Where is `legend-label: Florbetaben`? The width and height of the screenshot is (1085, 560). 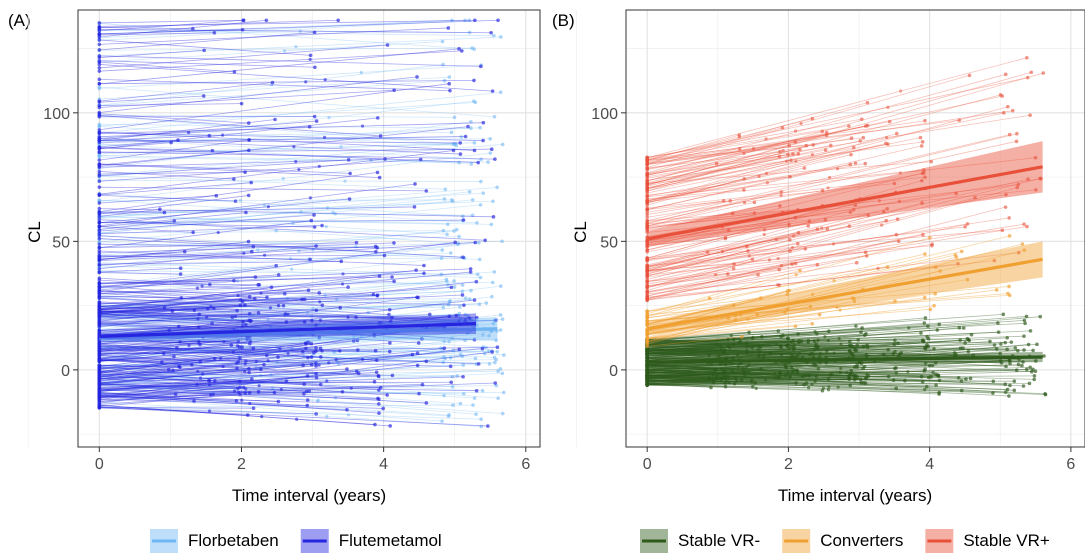 legend-label: Florbetaben is located at coordinates (233, 540).